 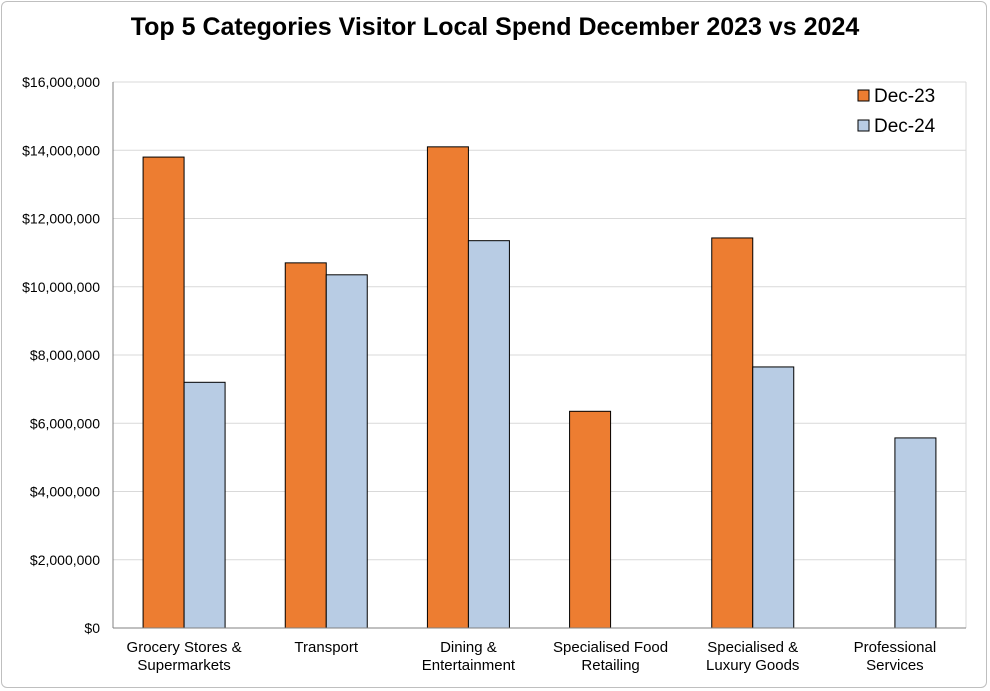 What do you see at coordinates (469, 656) in the screenshot?
I see `x-tick-label: Dining & Entertainment` at bounding box center [469, 656].